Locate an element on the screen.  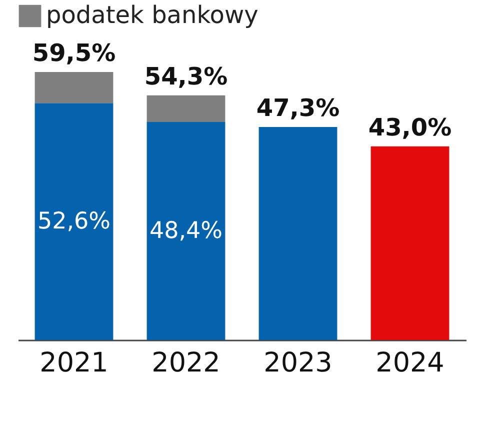
total-label: 43,0% is located at coordinates (410, 127).